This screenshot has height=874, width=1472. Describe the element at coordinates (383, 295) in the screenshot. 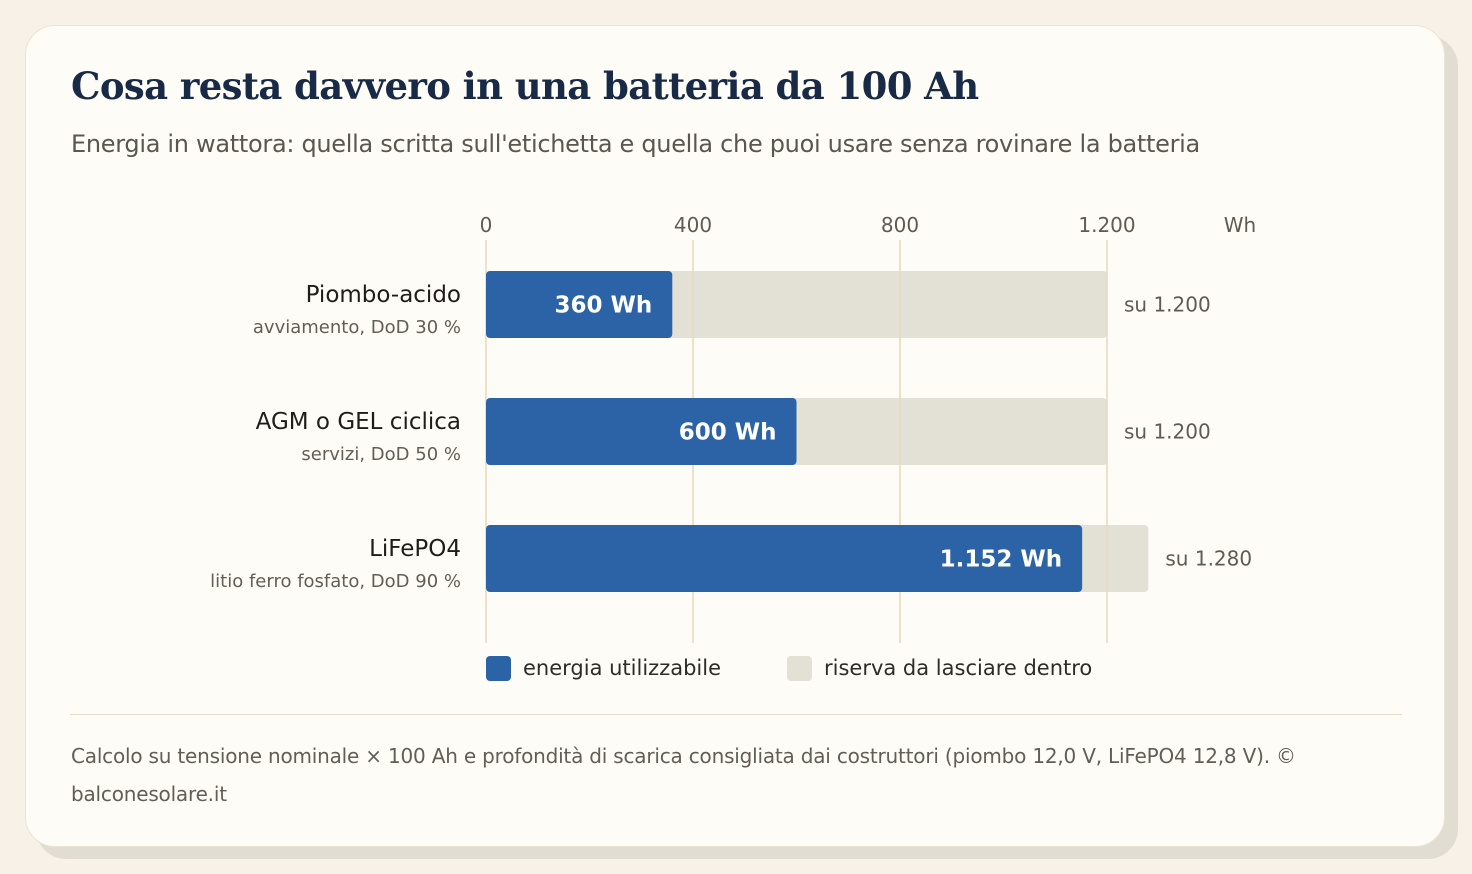

I see `category-name-0: Piombo-acido` at that location.